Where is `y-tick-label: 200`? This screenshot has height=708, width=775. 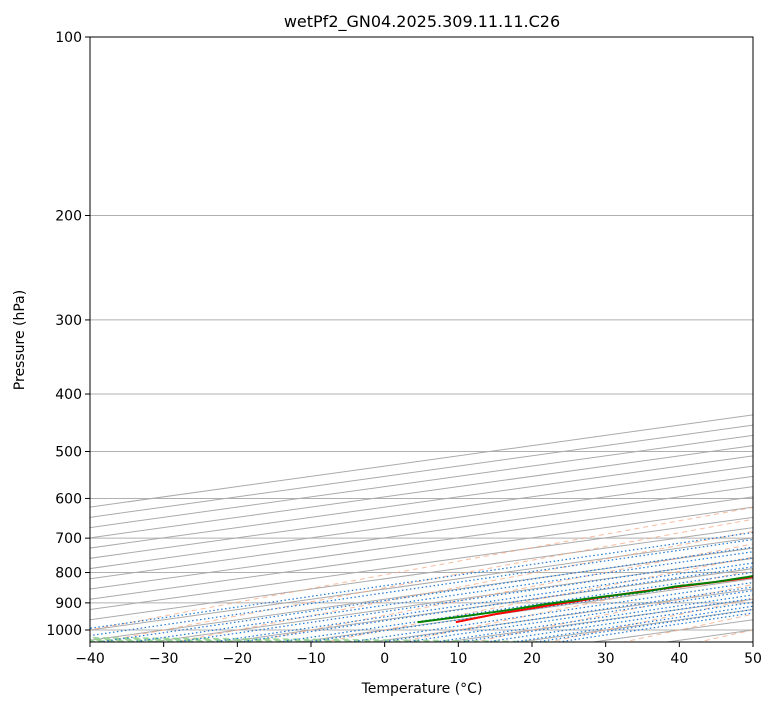
y-tick-label: 200 is located at coordinates (68, 217).